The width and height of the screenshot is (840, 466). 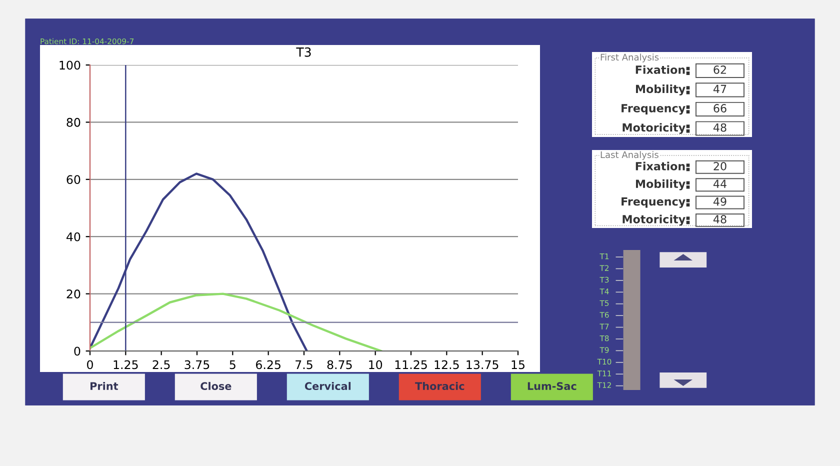 What do you see at coordinates (719, 201) in the screenshot?
I see `data-label: 49` at bounding box center [719, 201].